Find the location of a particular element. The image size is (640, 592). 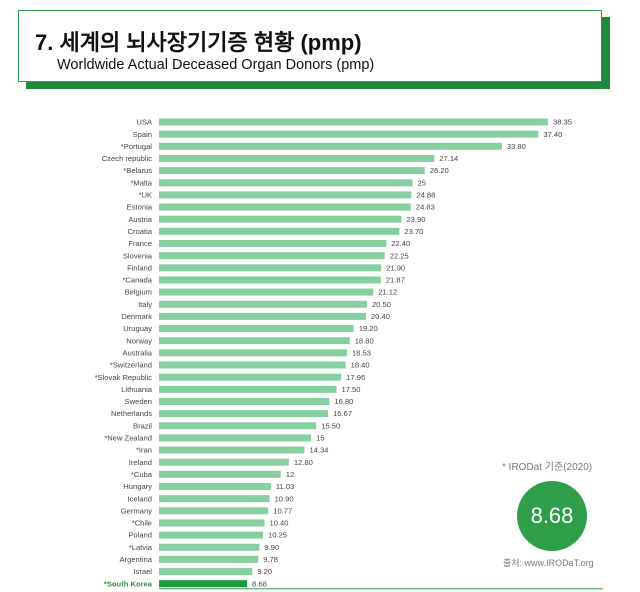

category-label: Australia is located at coordinates (137, 352).